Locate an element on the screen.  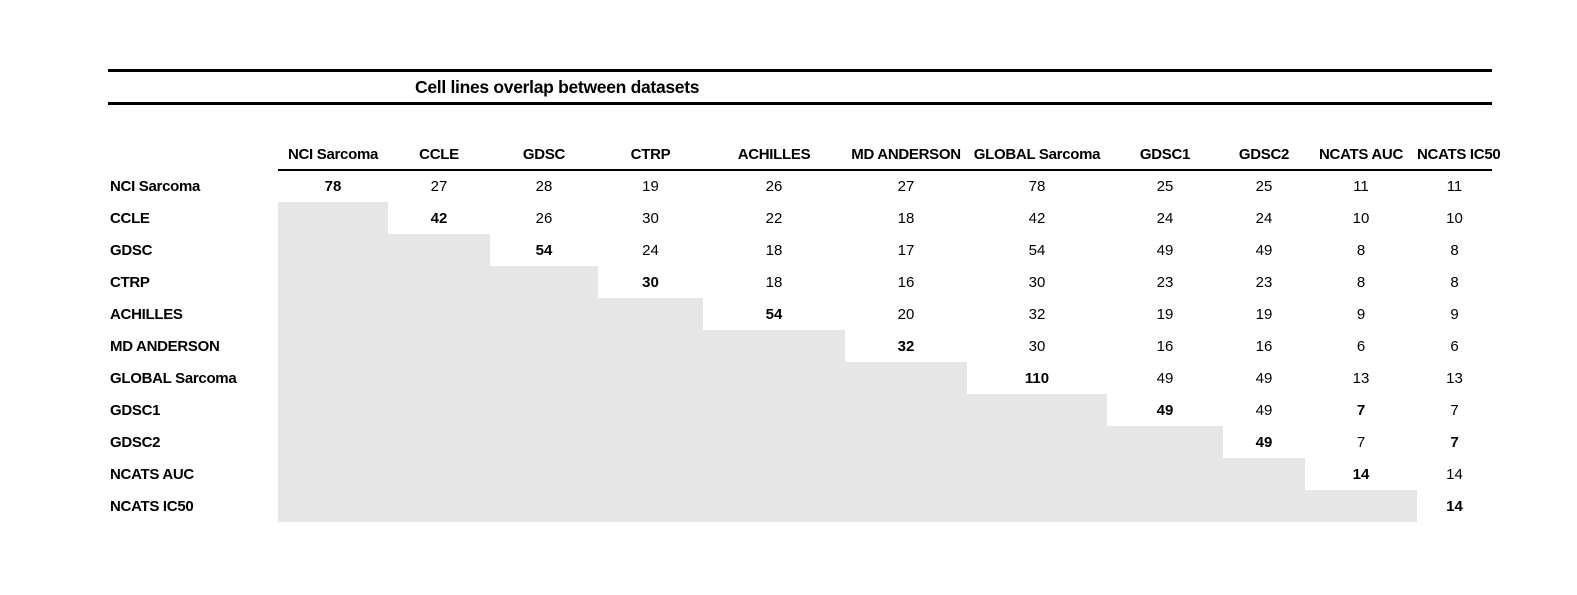
table-row: GDSC1 49 49 7 7 is located at coordinates (800, 410).